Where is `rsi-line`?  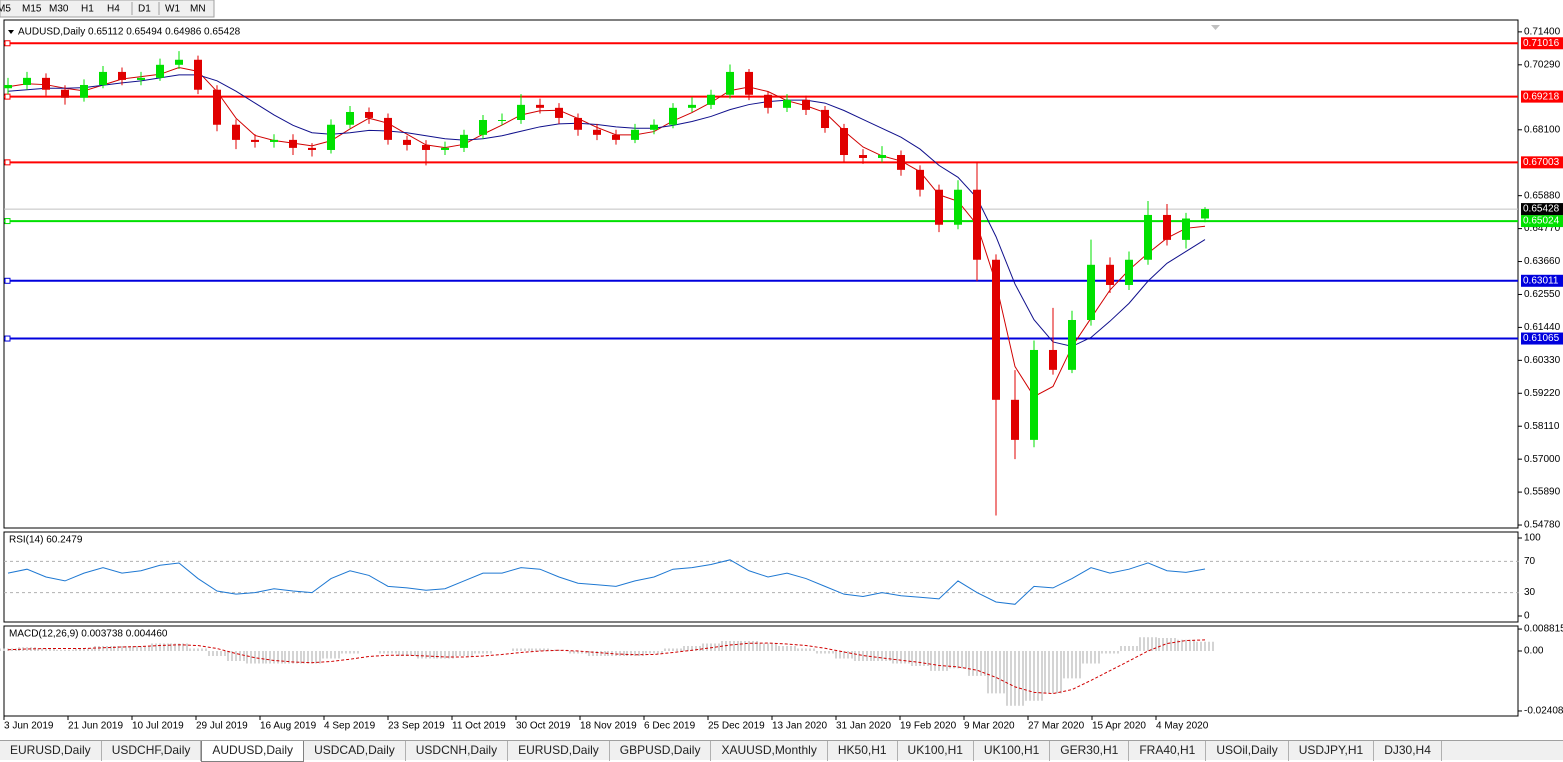 rsi-line is located at coordinates (606, 582).